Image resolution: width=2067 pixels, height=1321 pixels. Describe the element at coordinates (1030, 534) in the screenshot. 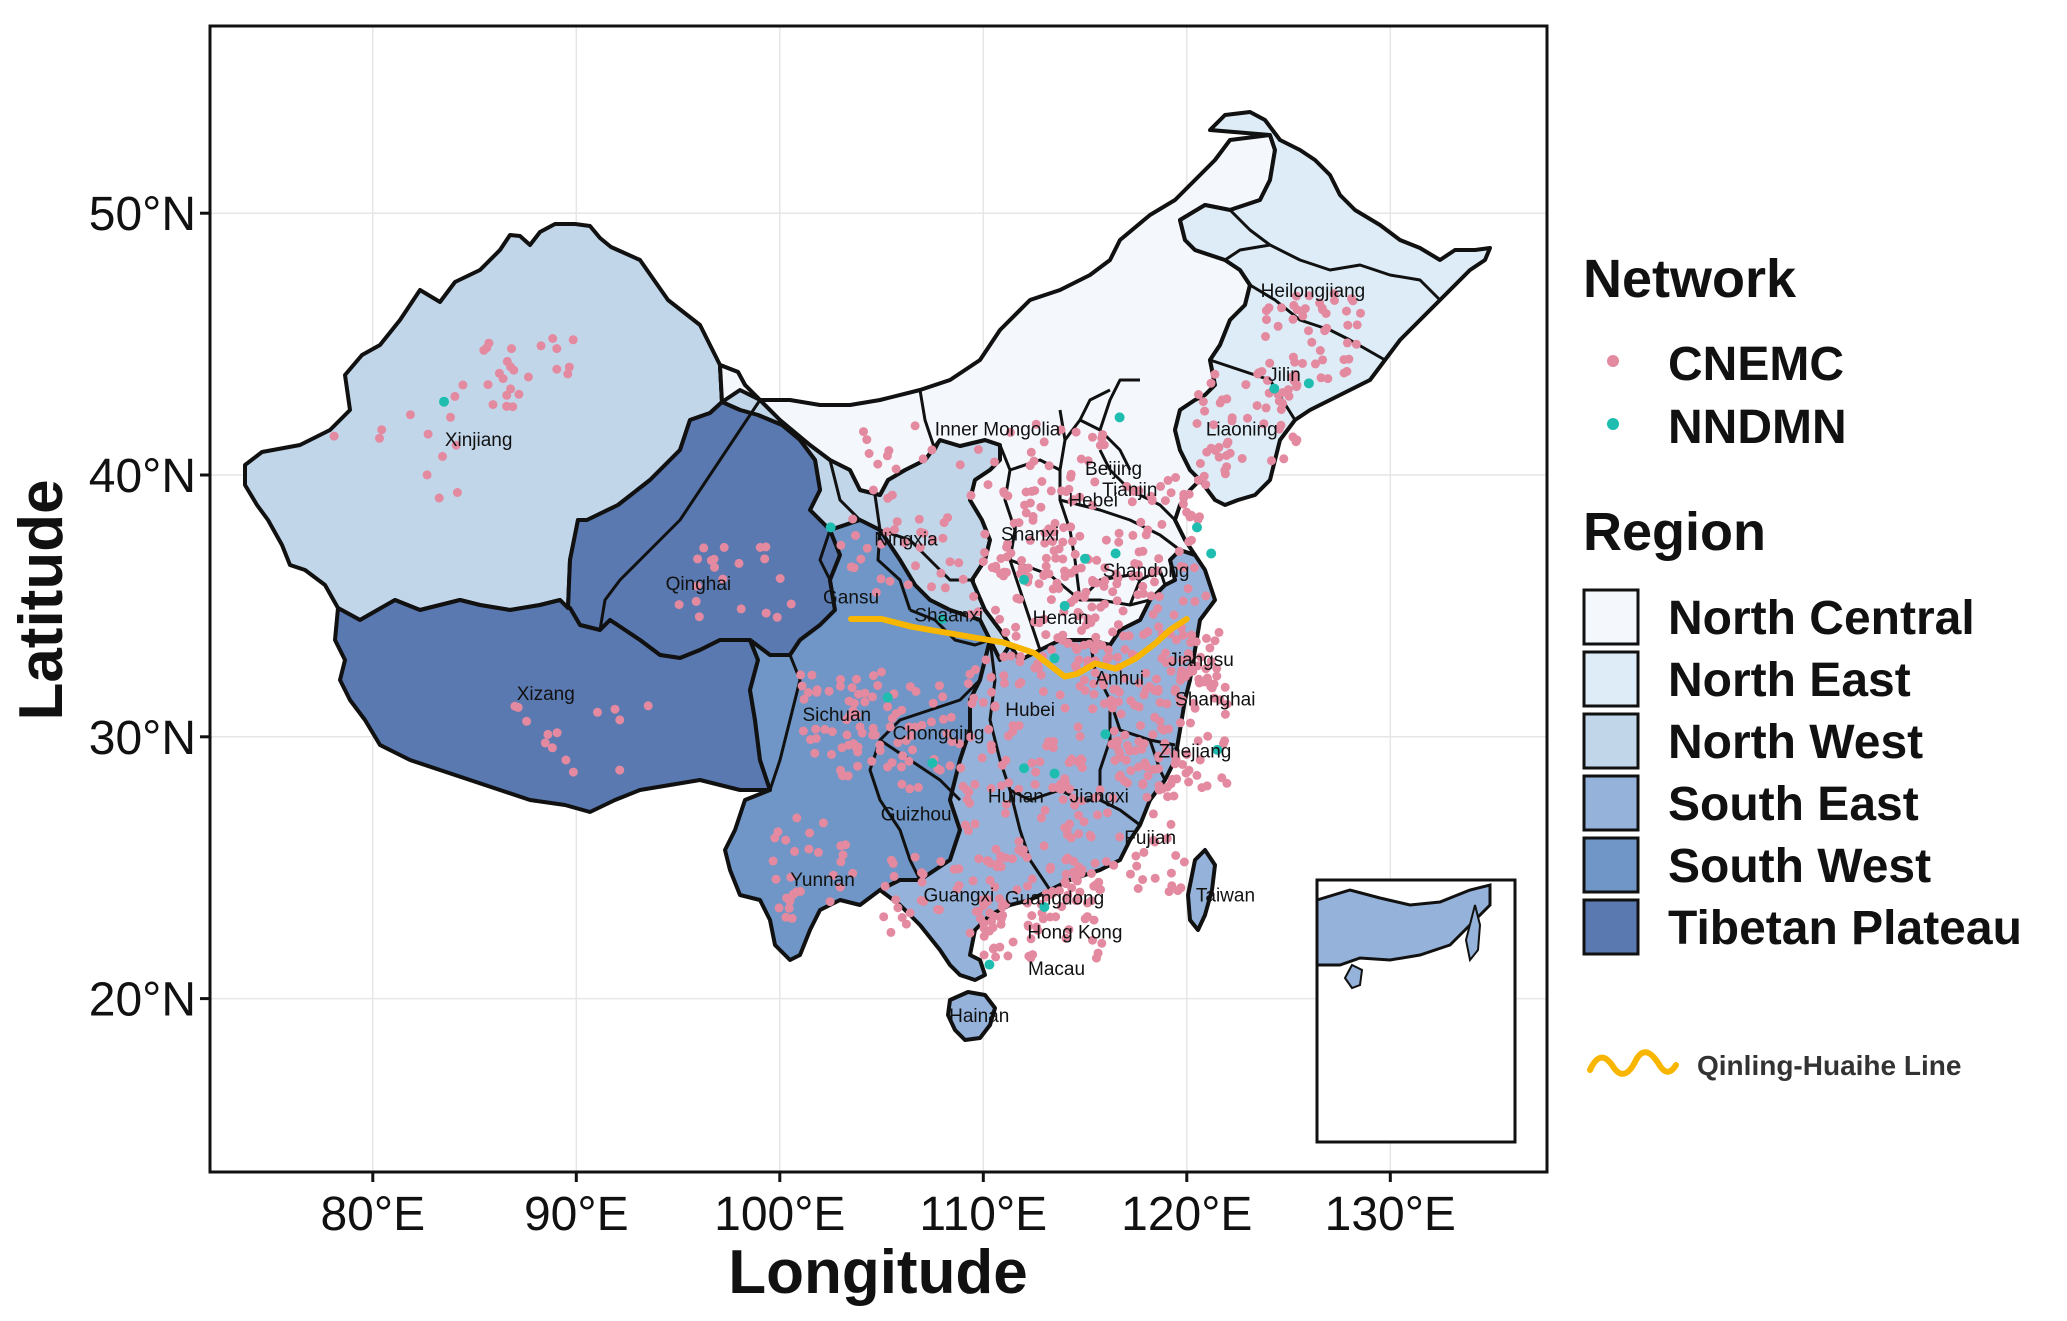

I see `province-label: Shanxi` at that location.